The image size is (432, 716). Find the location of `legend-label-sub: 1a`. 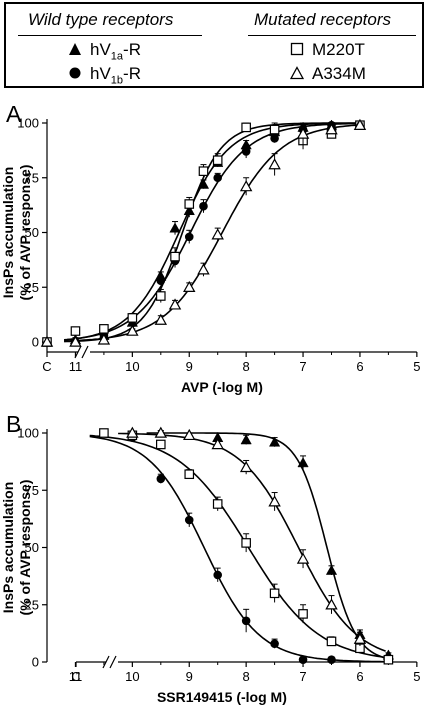

legend-label-sub: 1a is located at coordinates (117, 56).